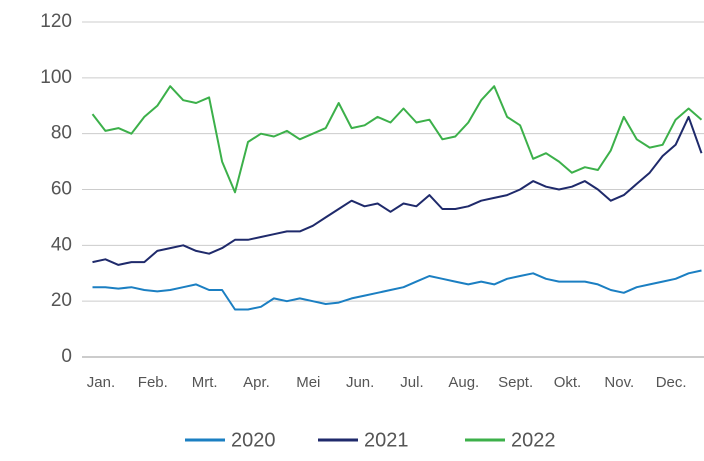 This screenshot has width=704, height=461. I want to click on y-tick-label: 80, so click(61, 133).